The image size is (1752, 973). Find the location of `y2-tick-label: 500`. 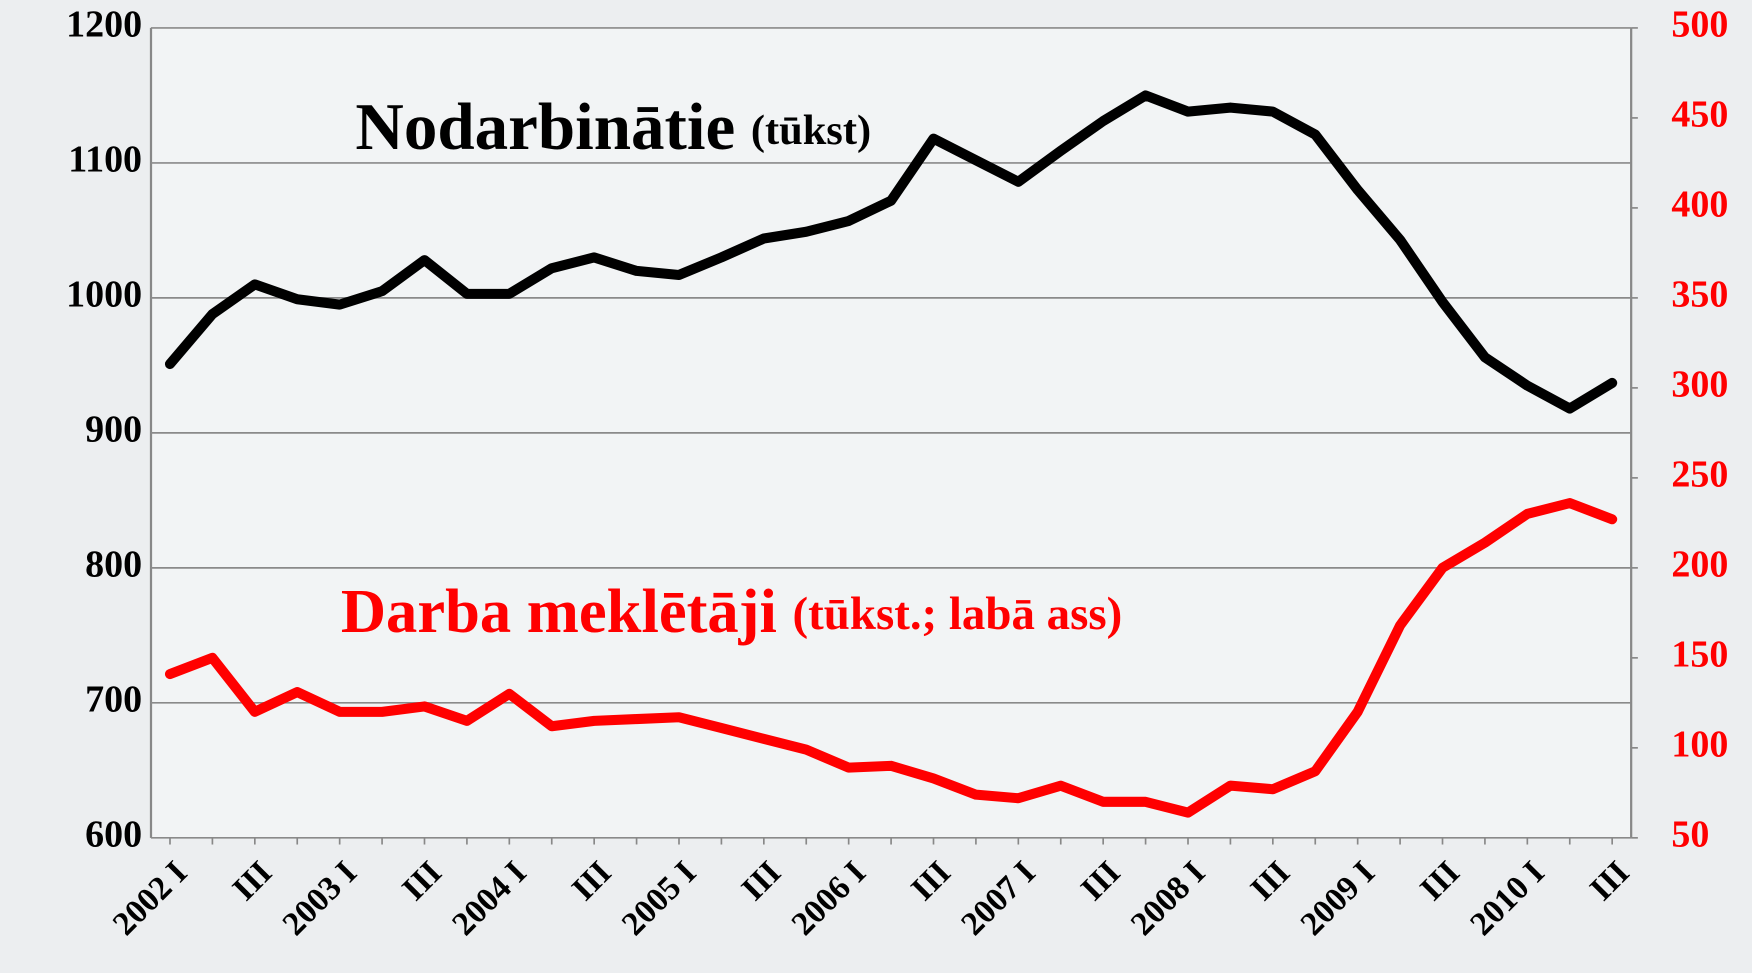

y2-tick-label: 500 is located at coordinates (1699, 25).